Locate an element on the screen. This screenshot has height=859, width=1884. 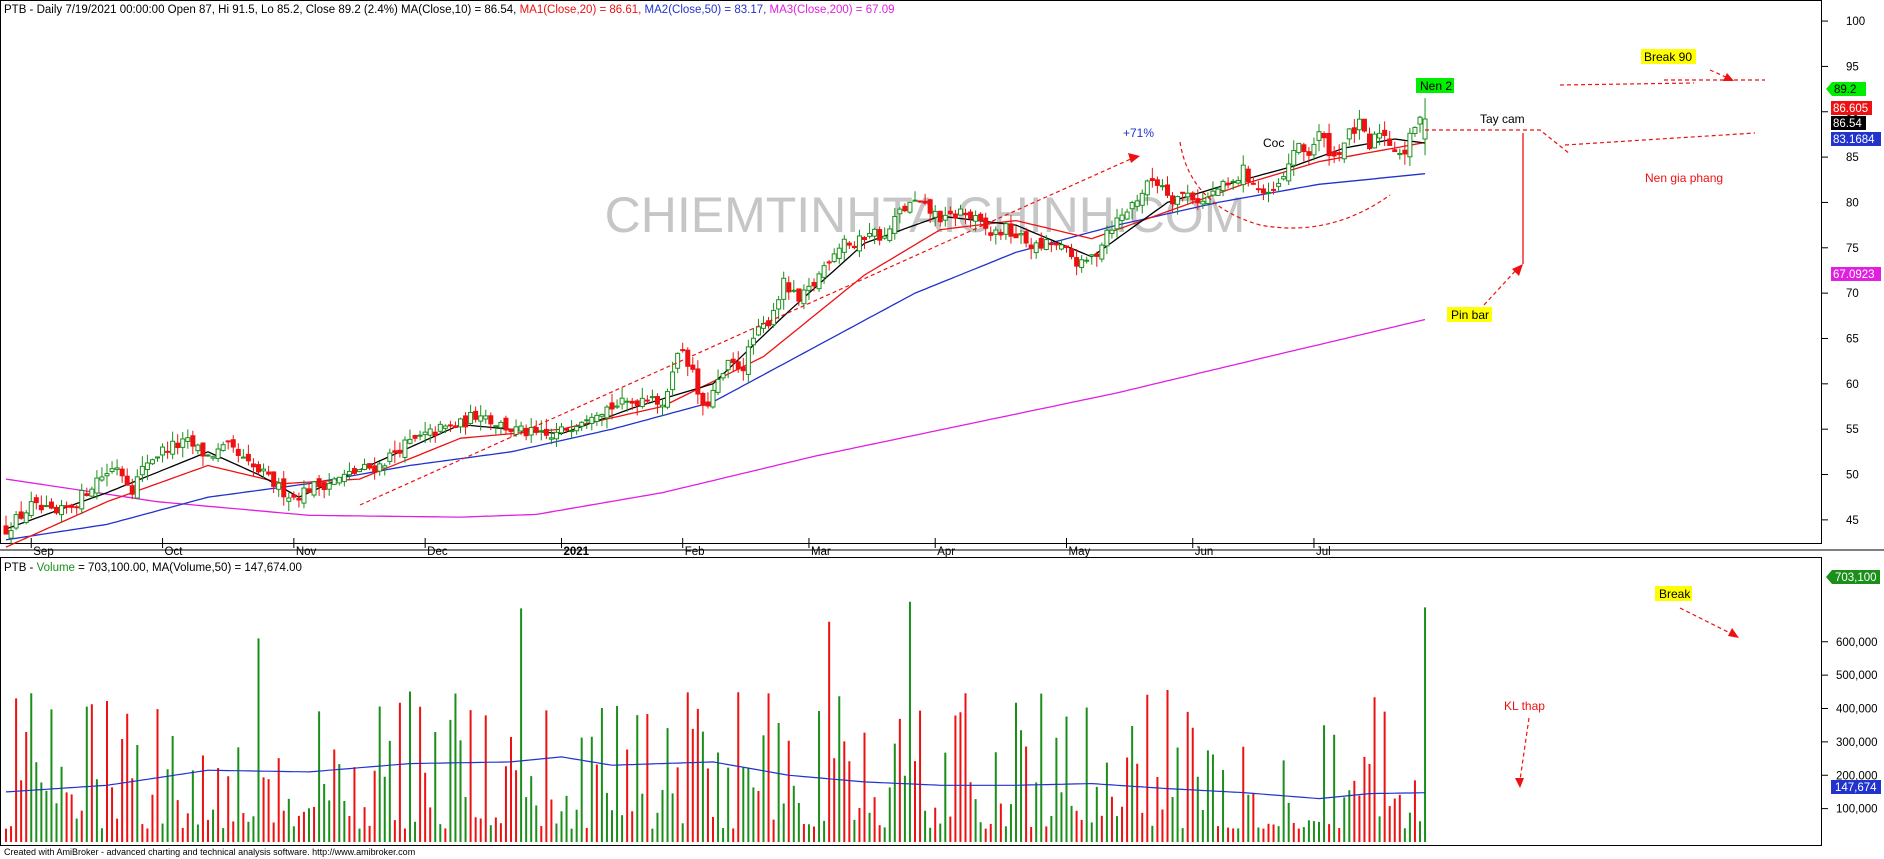
x-tick-label: Apr is located at coordinates (946, 552).